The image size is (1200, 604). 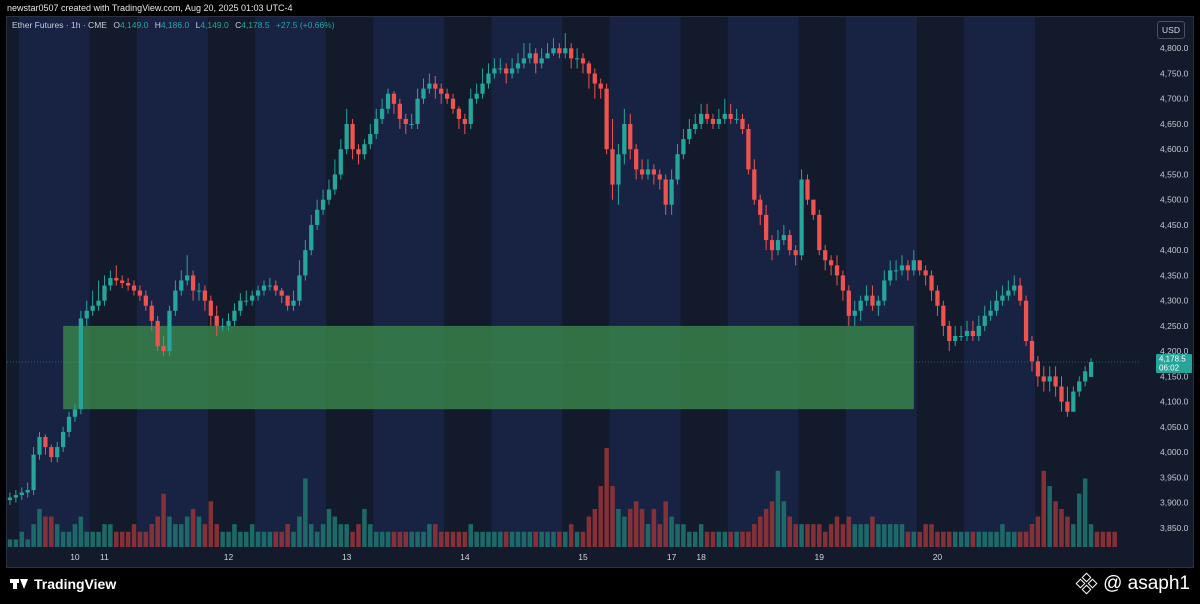 I want to click on x-tick-label: 19, so click(x=820, y=557).